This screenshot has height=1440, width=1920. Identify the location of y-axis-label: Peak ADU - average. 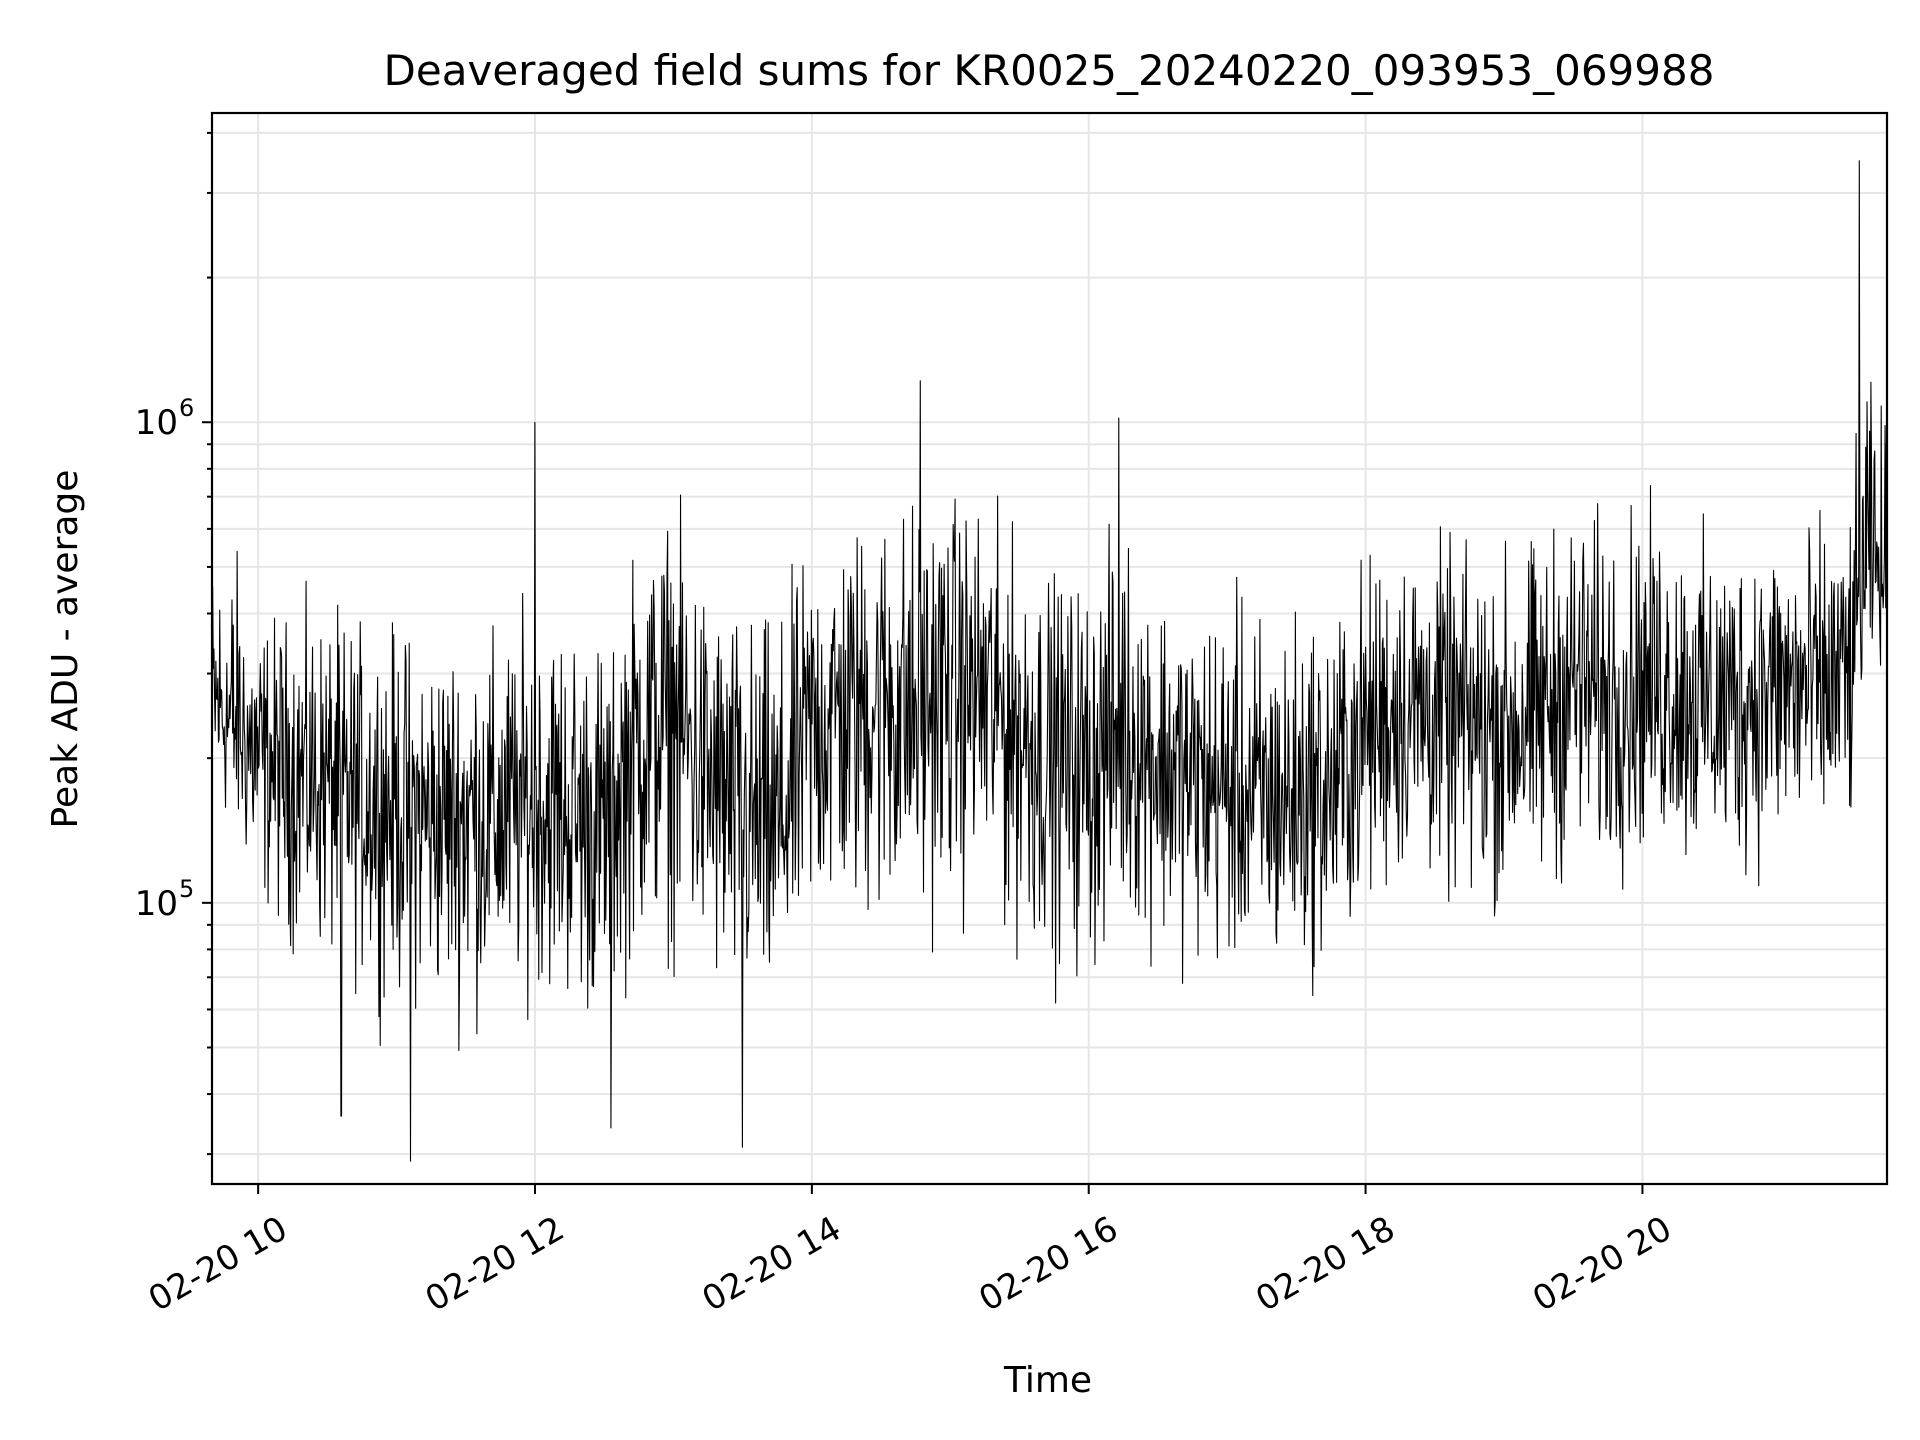
(65, 649).